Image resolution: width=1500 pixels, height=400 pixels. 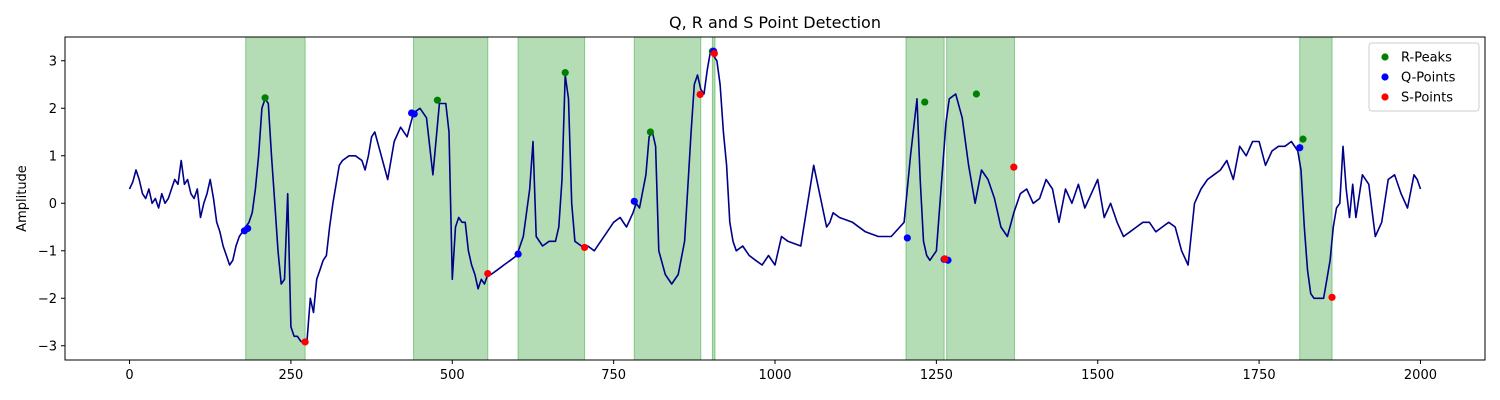 What do you see at coordinates (47, 251) in the screenshot?
I see `y-tick-label: −1` at bounding box center [47, 251].